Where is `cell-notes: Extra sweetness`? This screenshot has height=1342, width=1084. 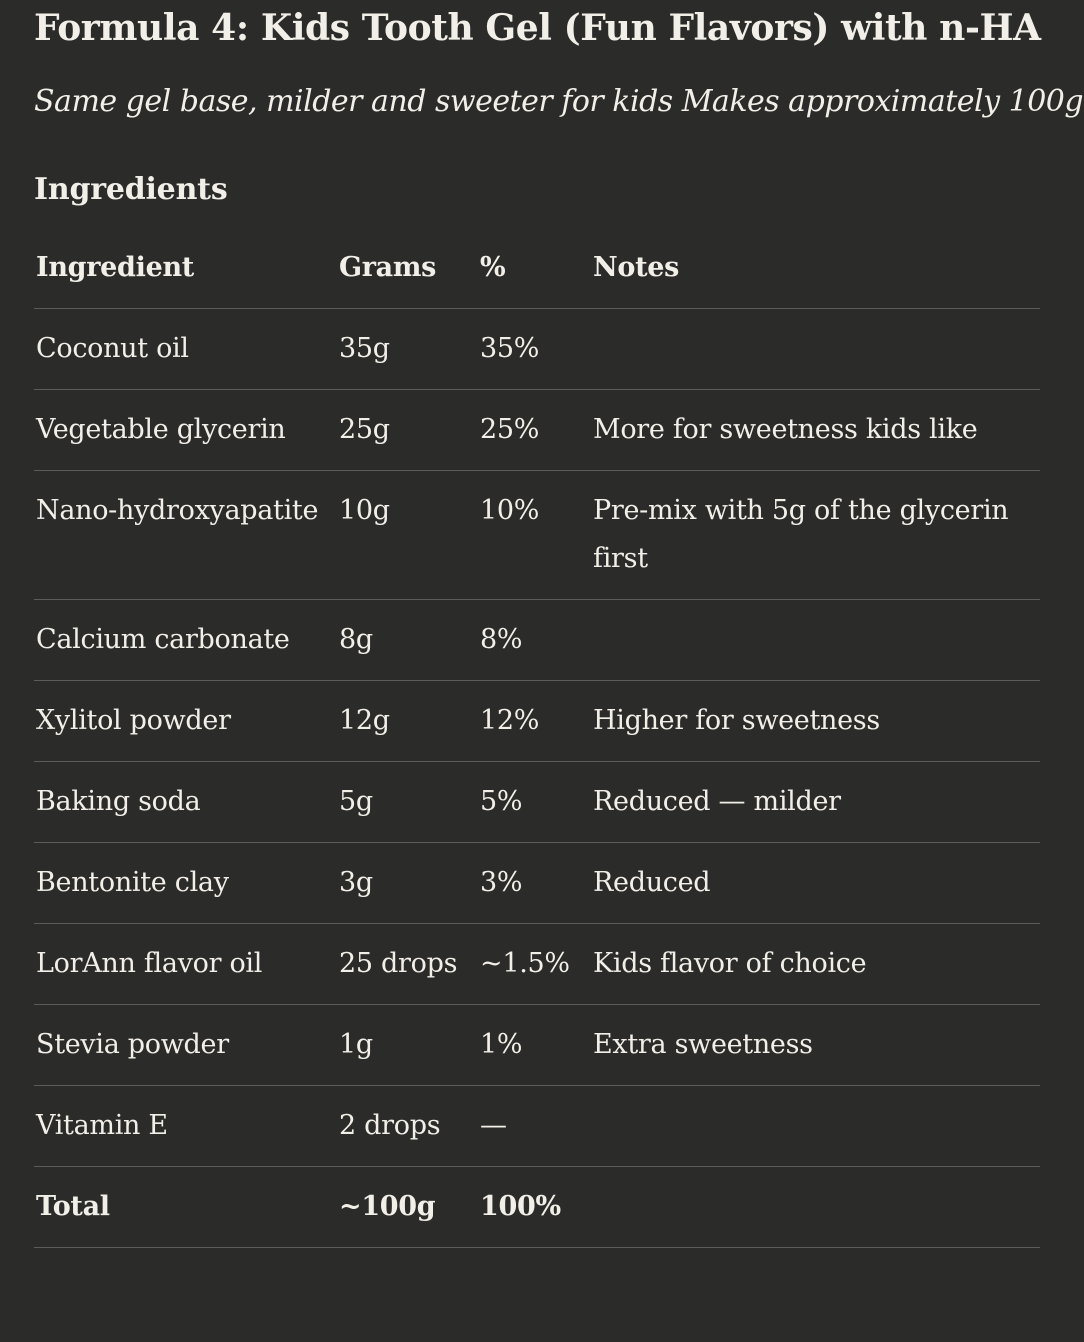
cell-notes: Extra sweetness is located at coordinates (815, 1045).